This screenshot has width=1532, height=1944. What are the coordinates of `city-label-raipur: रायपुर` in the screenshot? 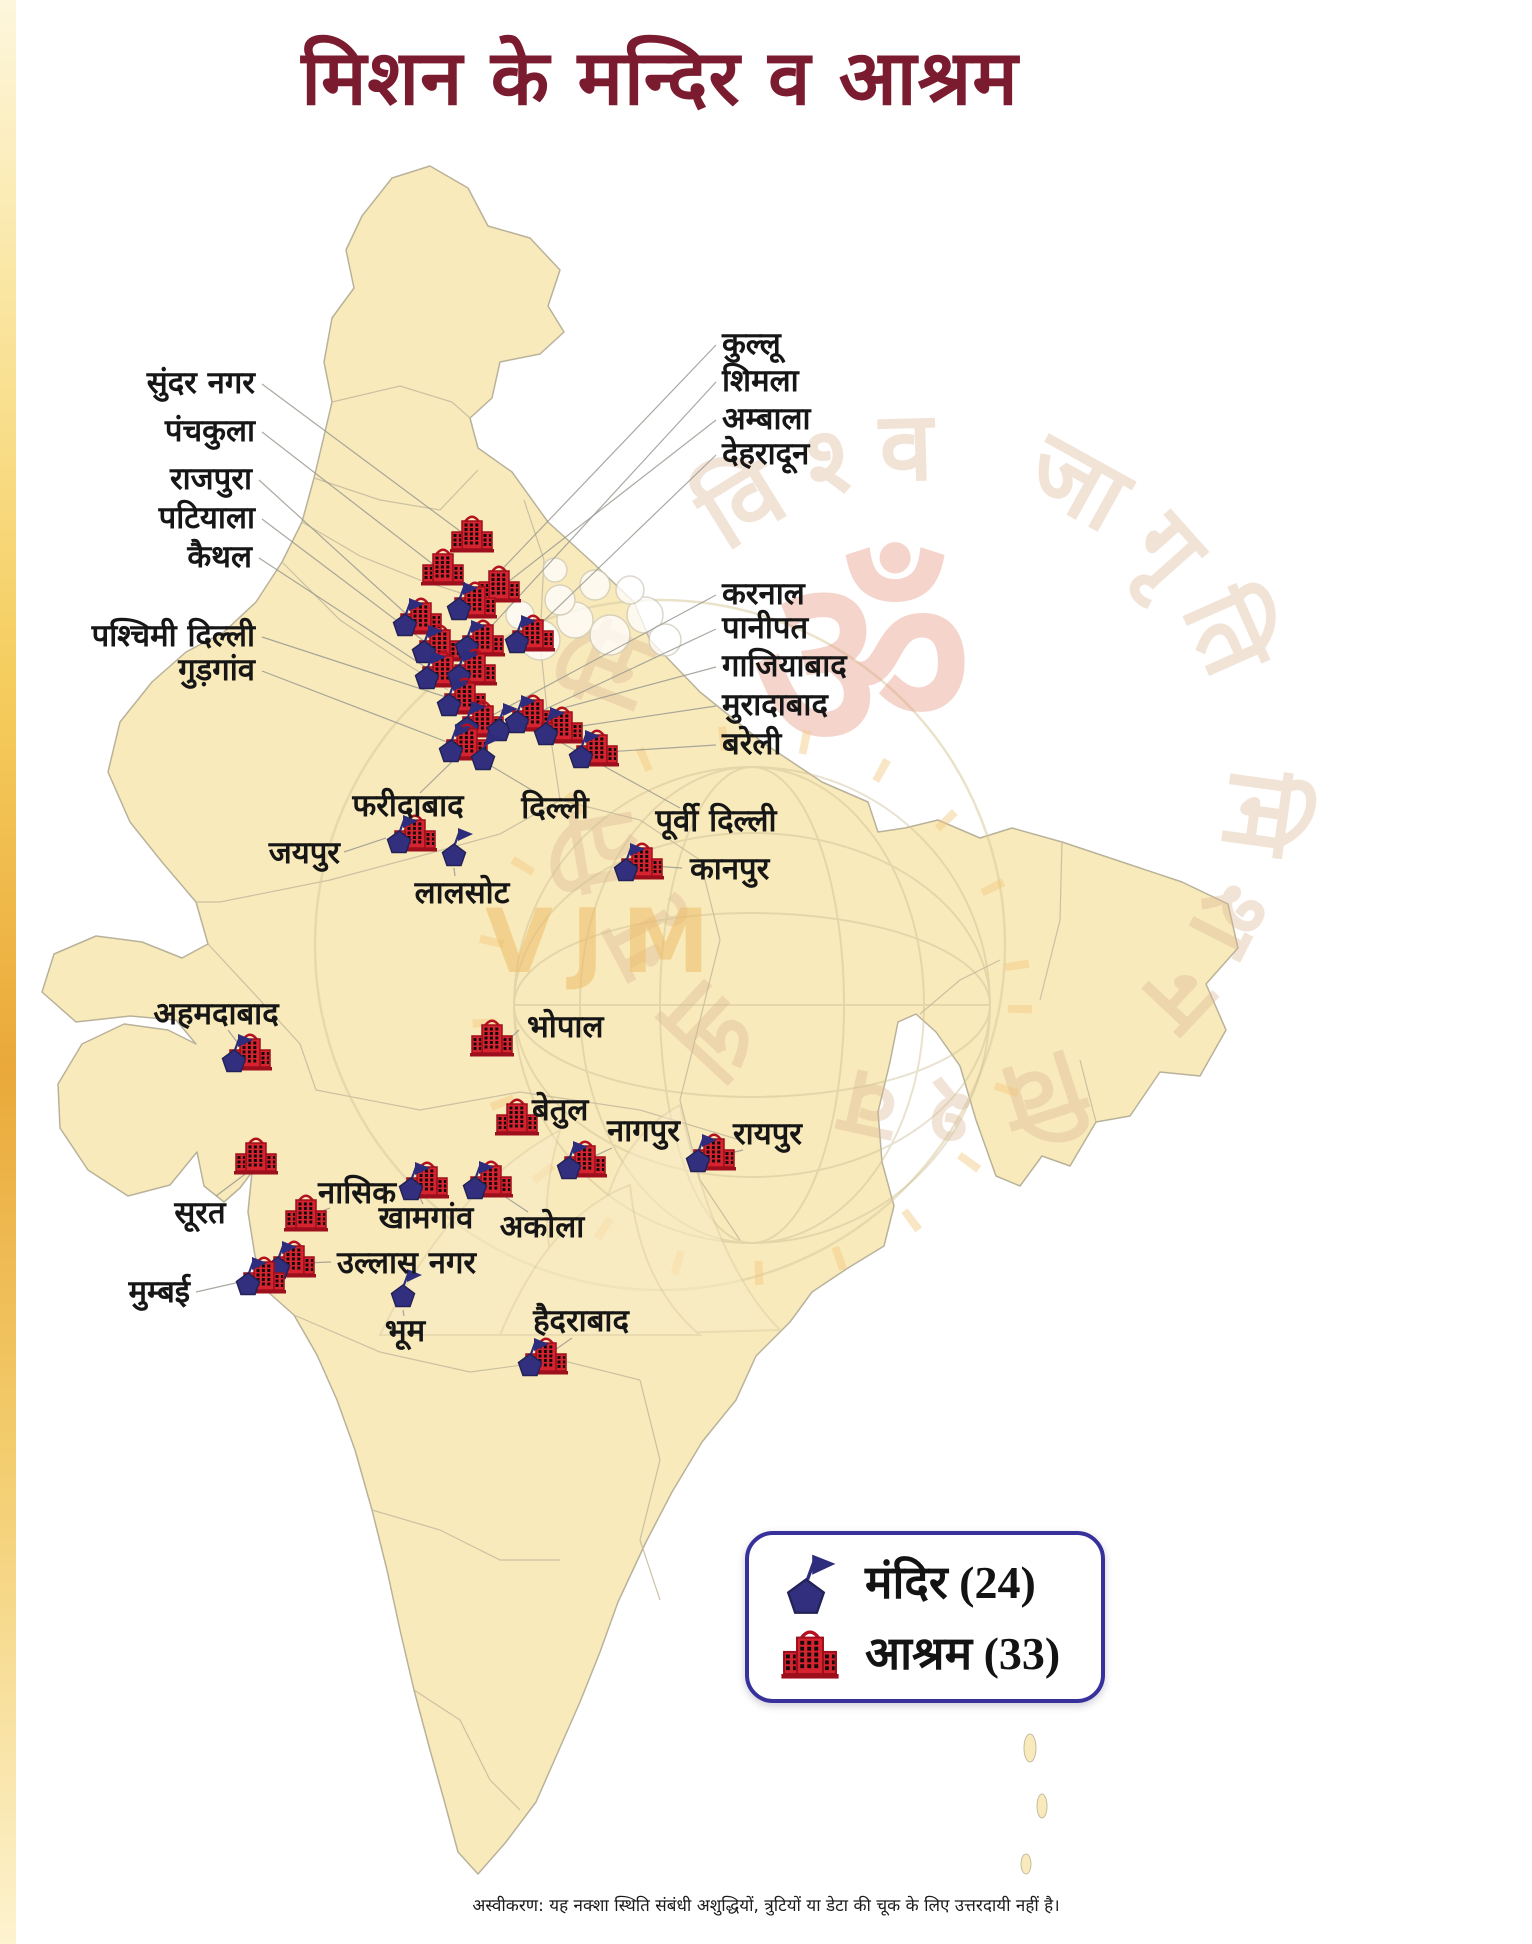 It's located at (767, 1134).